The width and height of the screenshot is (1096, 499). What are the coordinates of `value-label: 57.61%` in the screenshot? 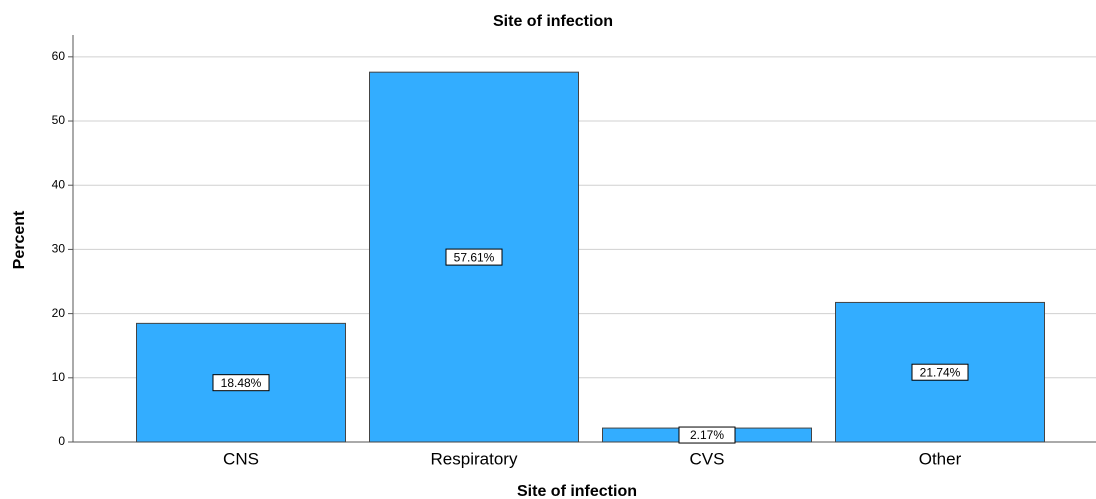 It's located at (474, 257).